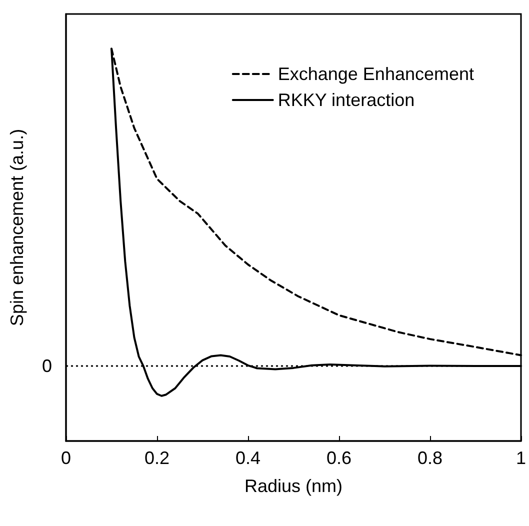 The image size is (529, 526). I want to click on x-tick-label: 0.2, so click(157, 458).